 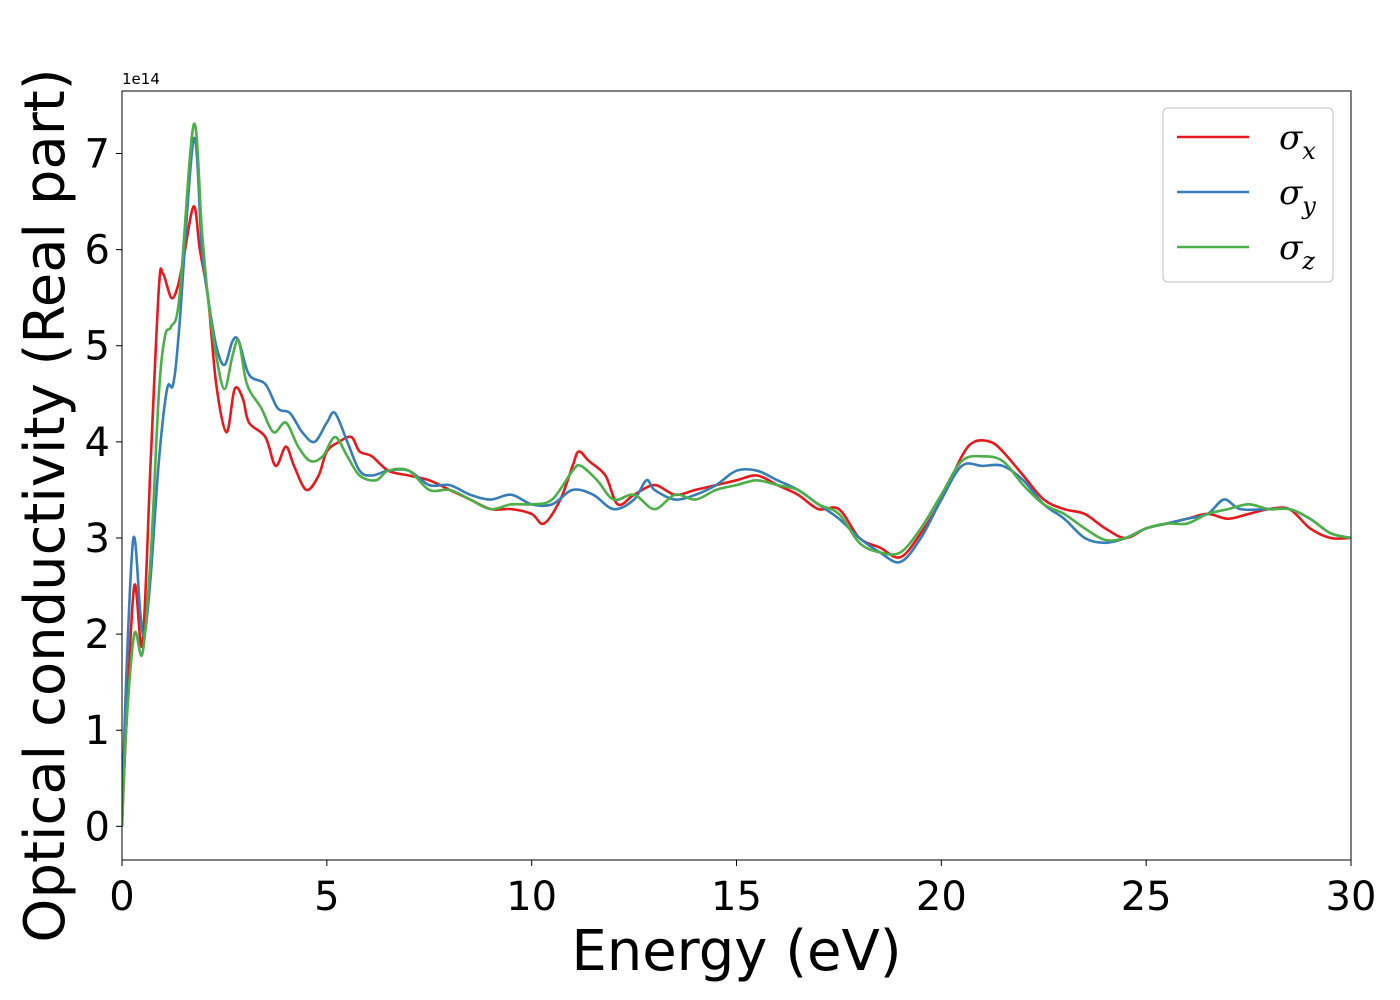 I want to click on y-tick-label: 7, so click(x=97, y=154).